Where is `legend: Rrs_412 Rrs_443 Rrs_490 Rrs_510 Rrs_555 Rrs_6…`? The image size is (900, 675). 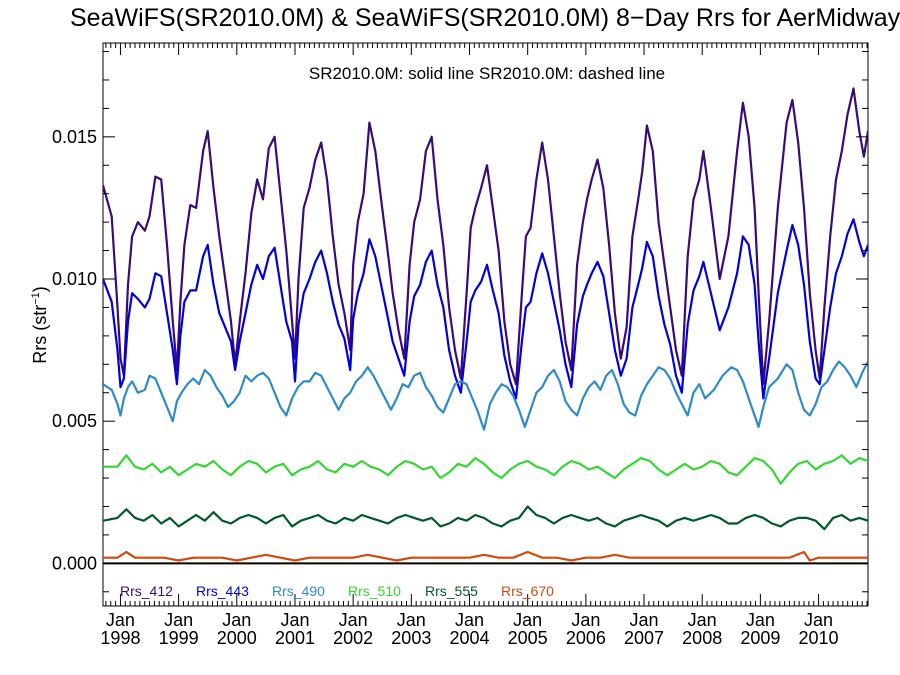 legend: Rrs_412 Rrs_443 Rrs_490 Rrs_510 Rrs_555 Rrs_6… is located at coordinates (337, 591).